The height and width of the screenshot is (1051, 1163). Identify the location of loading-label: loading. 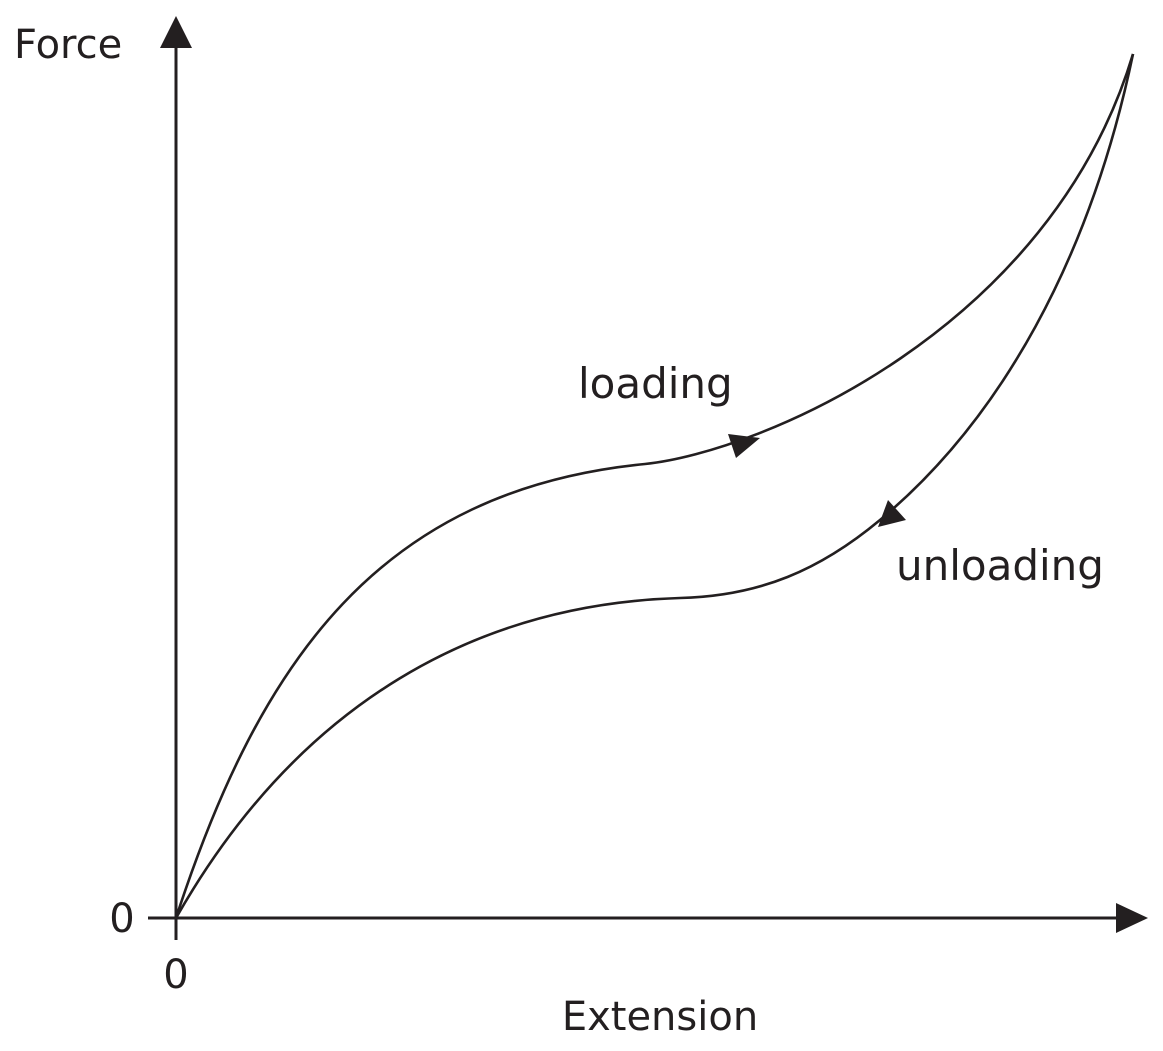
(655, 383).